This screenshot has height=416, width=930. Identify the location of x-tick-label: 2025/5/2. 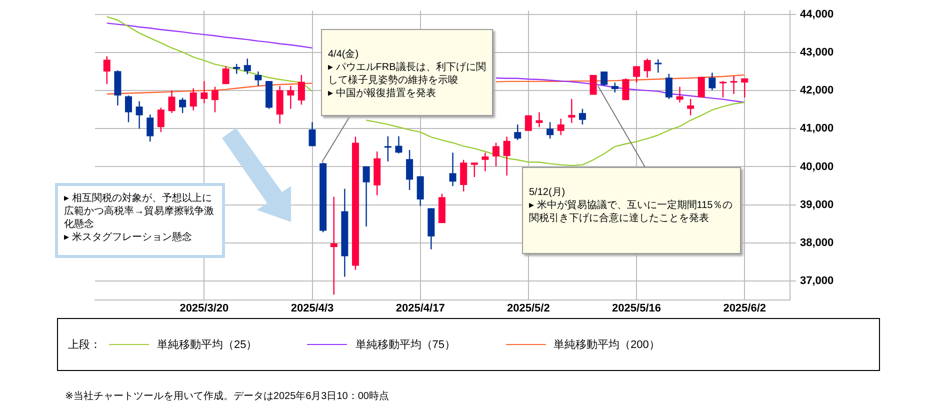
(528, 308).